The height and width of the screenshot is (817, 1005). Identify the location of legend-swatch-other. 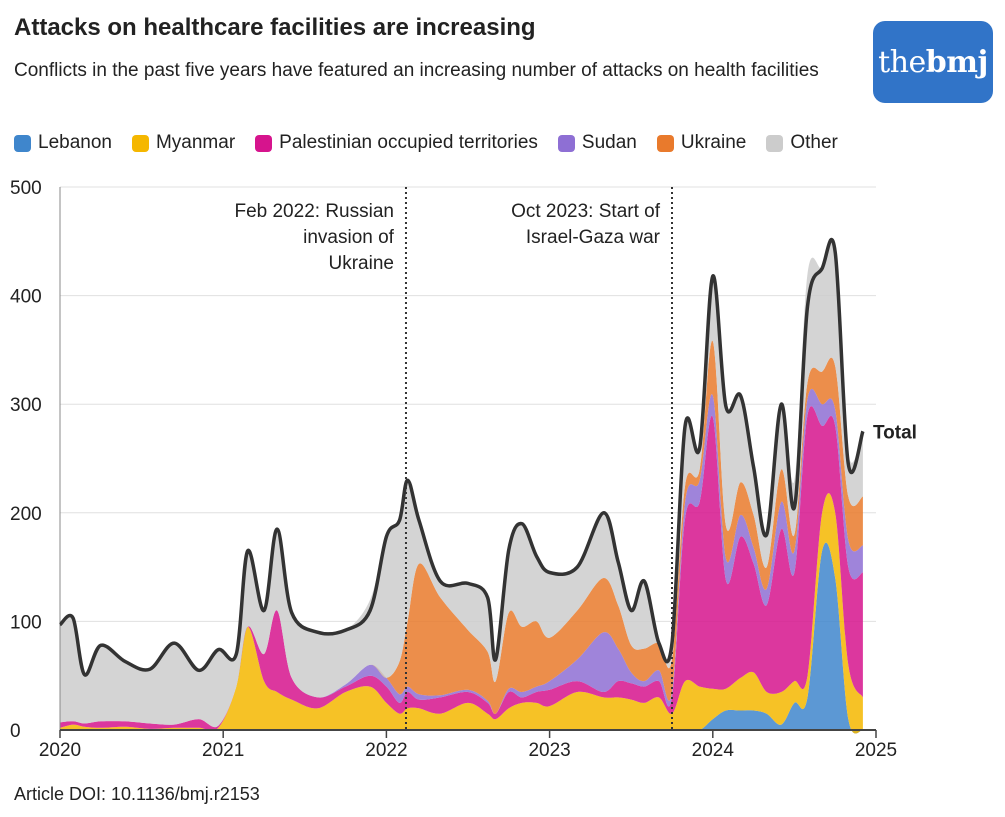
(775, 143).